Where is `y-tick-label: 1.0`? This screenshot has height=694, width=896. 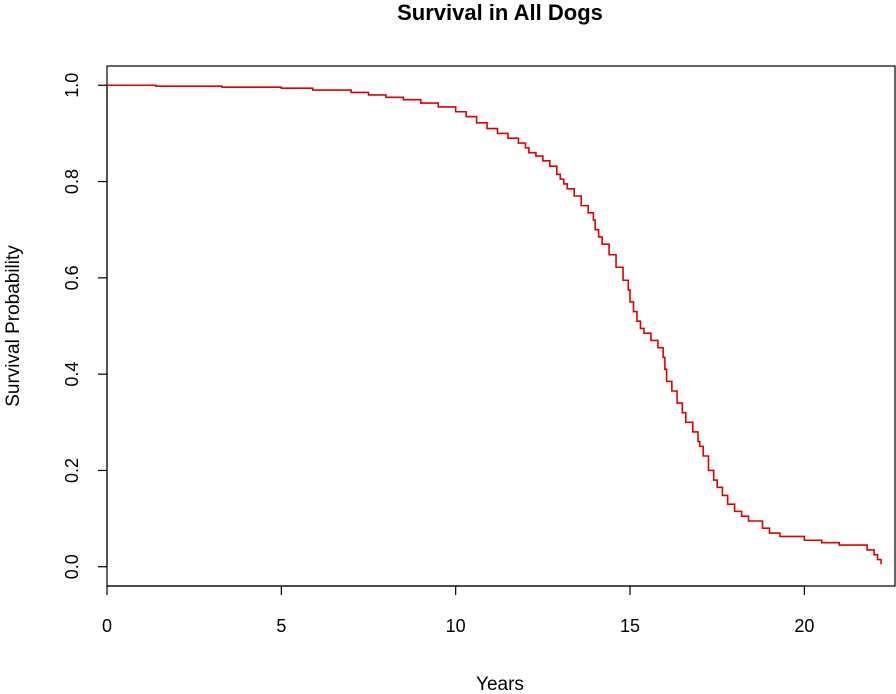
y-tick-label: 1.0 is located at coordinates (72, 85).